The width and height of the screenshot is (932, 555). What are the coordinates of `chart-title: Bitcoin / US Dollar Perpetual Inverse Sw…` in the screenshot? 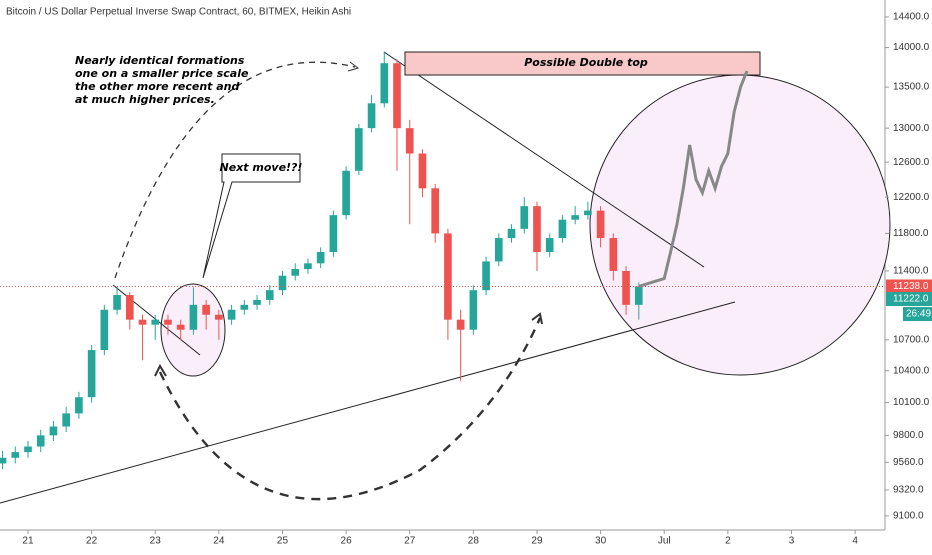 It's located at (178, 12).